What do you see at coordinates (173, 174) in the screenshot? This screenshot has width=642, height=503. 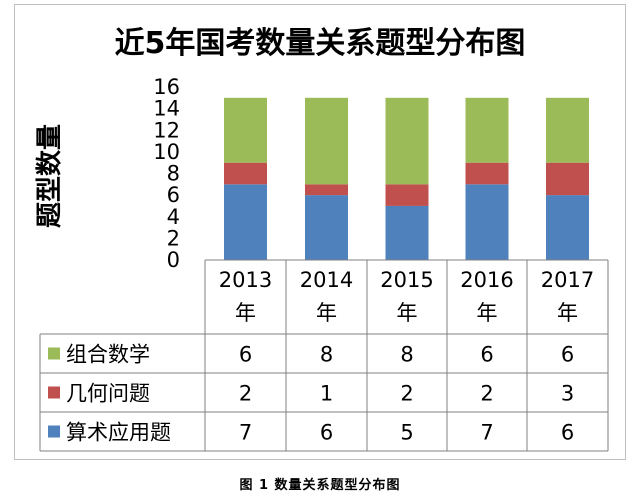 I see `y-tick-label: 8` at bounding box center [173, 174].